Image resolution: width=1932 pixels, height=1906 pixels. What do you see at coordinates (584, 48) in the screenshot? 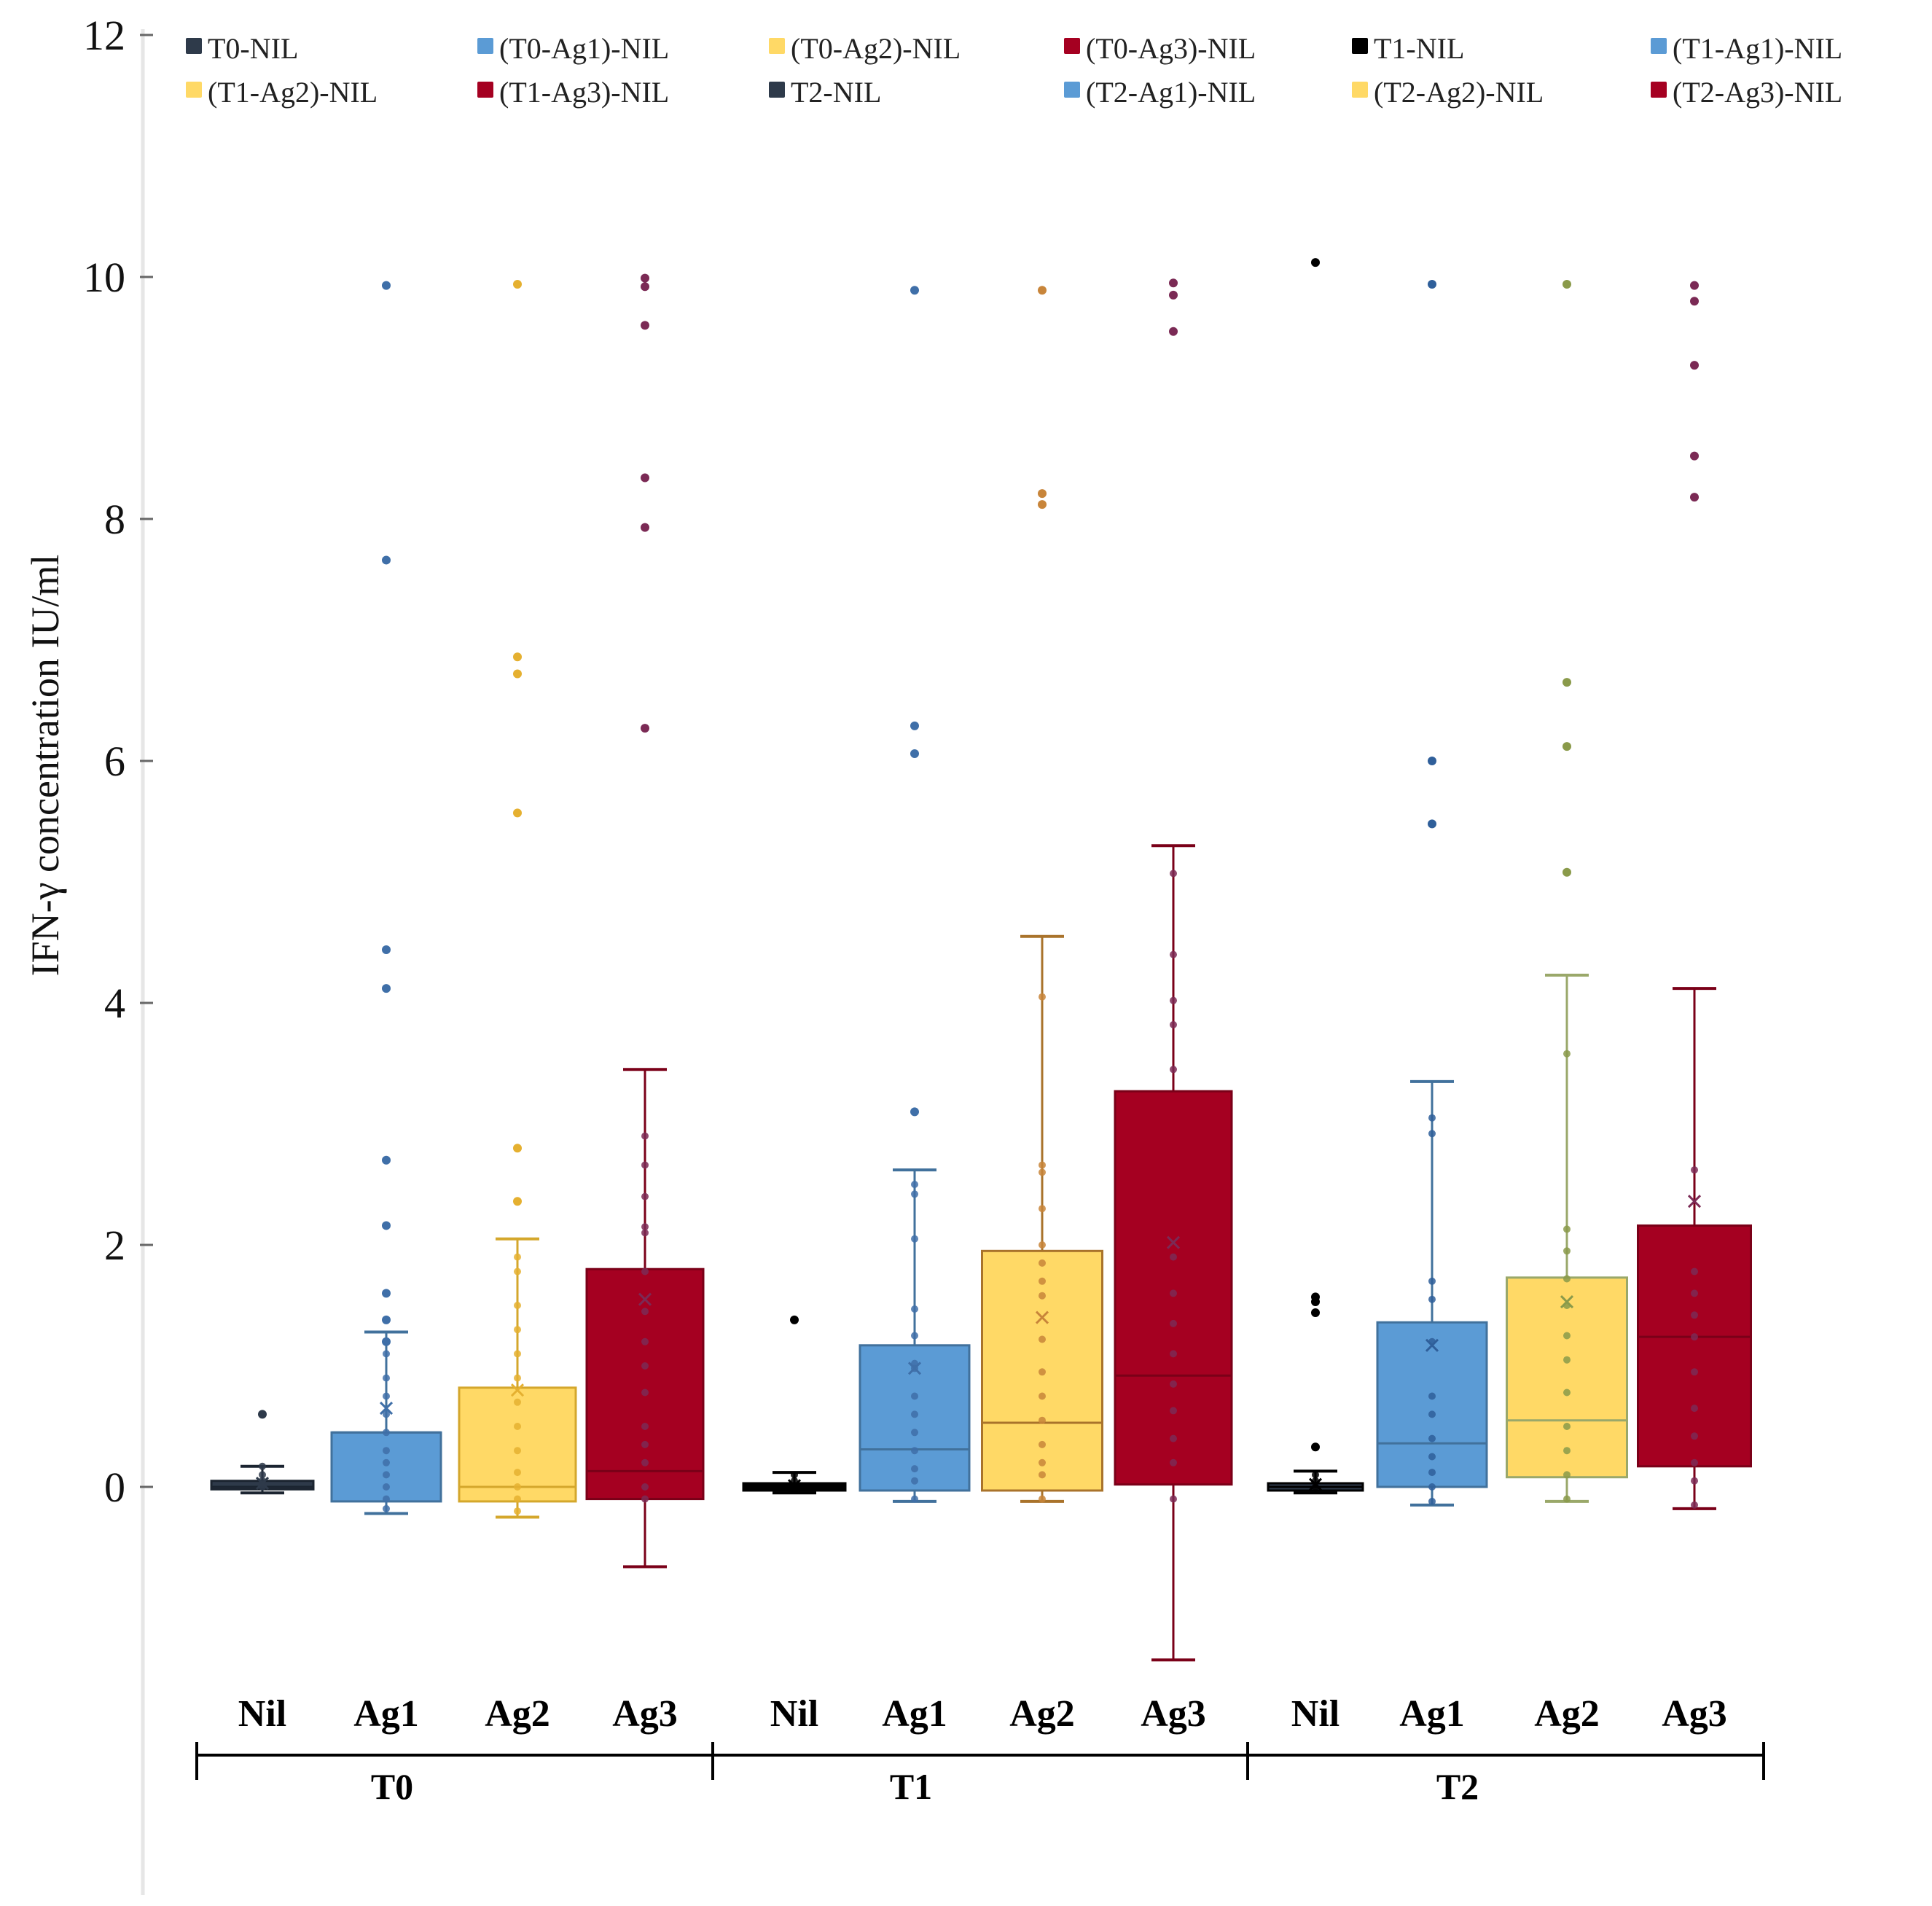
I see `legend-label: (T0-Ag1)-NIL` at bounding box center [584, 48].